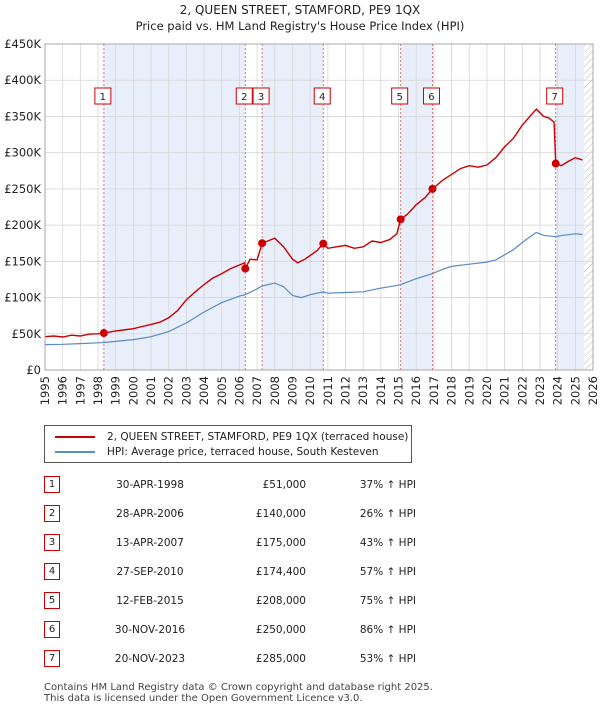 This screenshot has width=600, height=710. What do you see at coordinates (45, 390) in the screenshot?
I see `x-tick-label: 1995` at bounding box center [45, 390].